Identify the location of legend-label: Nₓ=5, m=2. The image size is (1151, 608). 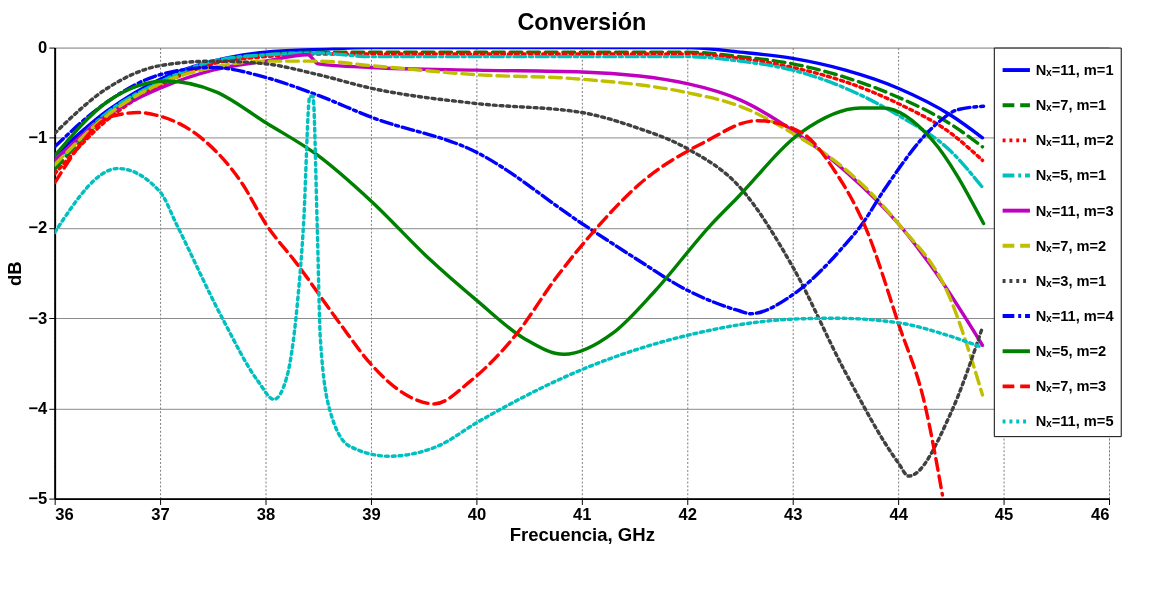
(1071, 351).